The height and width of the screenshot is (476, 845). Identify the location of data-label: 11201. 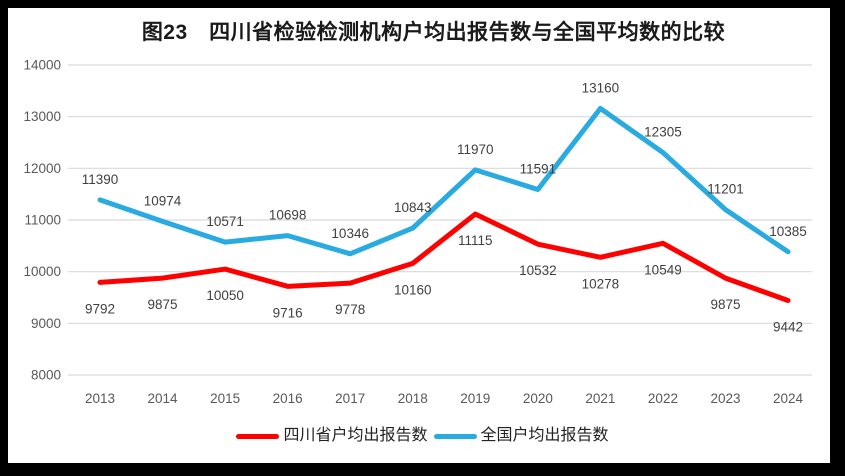
(725, 189).